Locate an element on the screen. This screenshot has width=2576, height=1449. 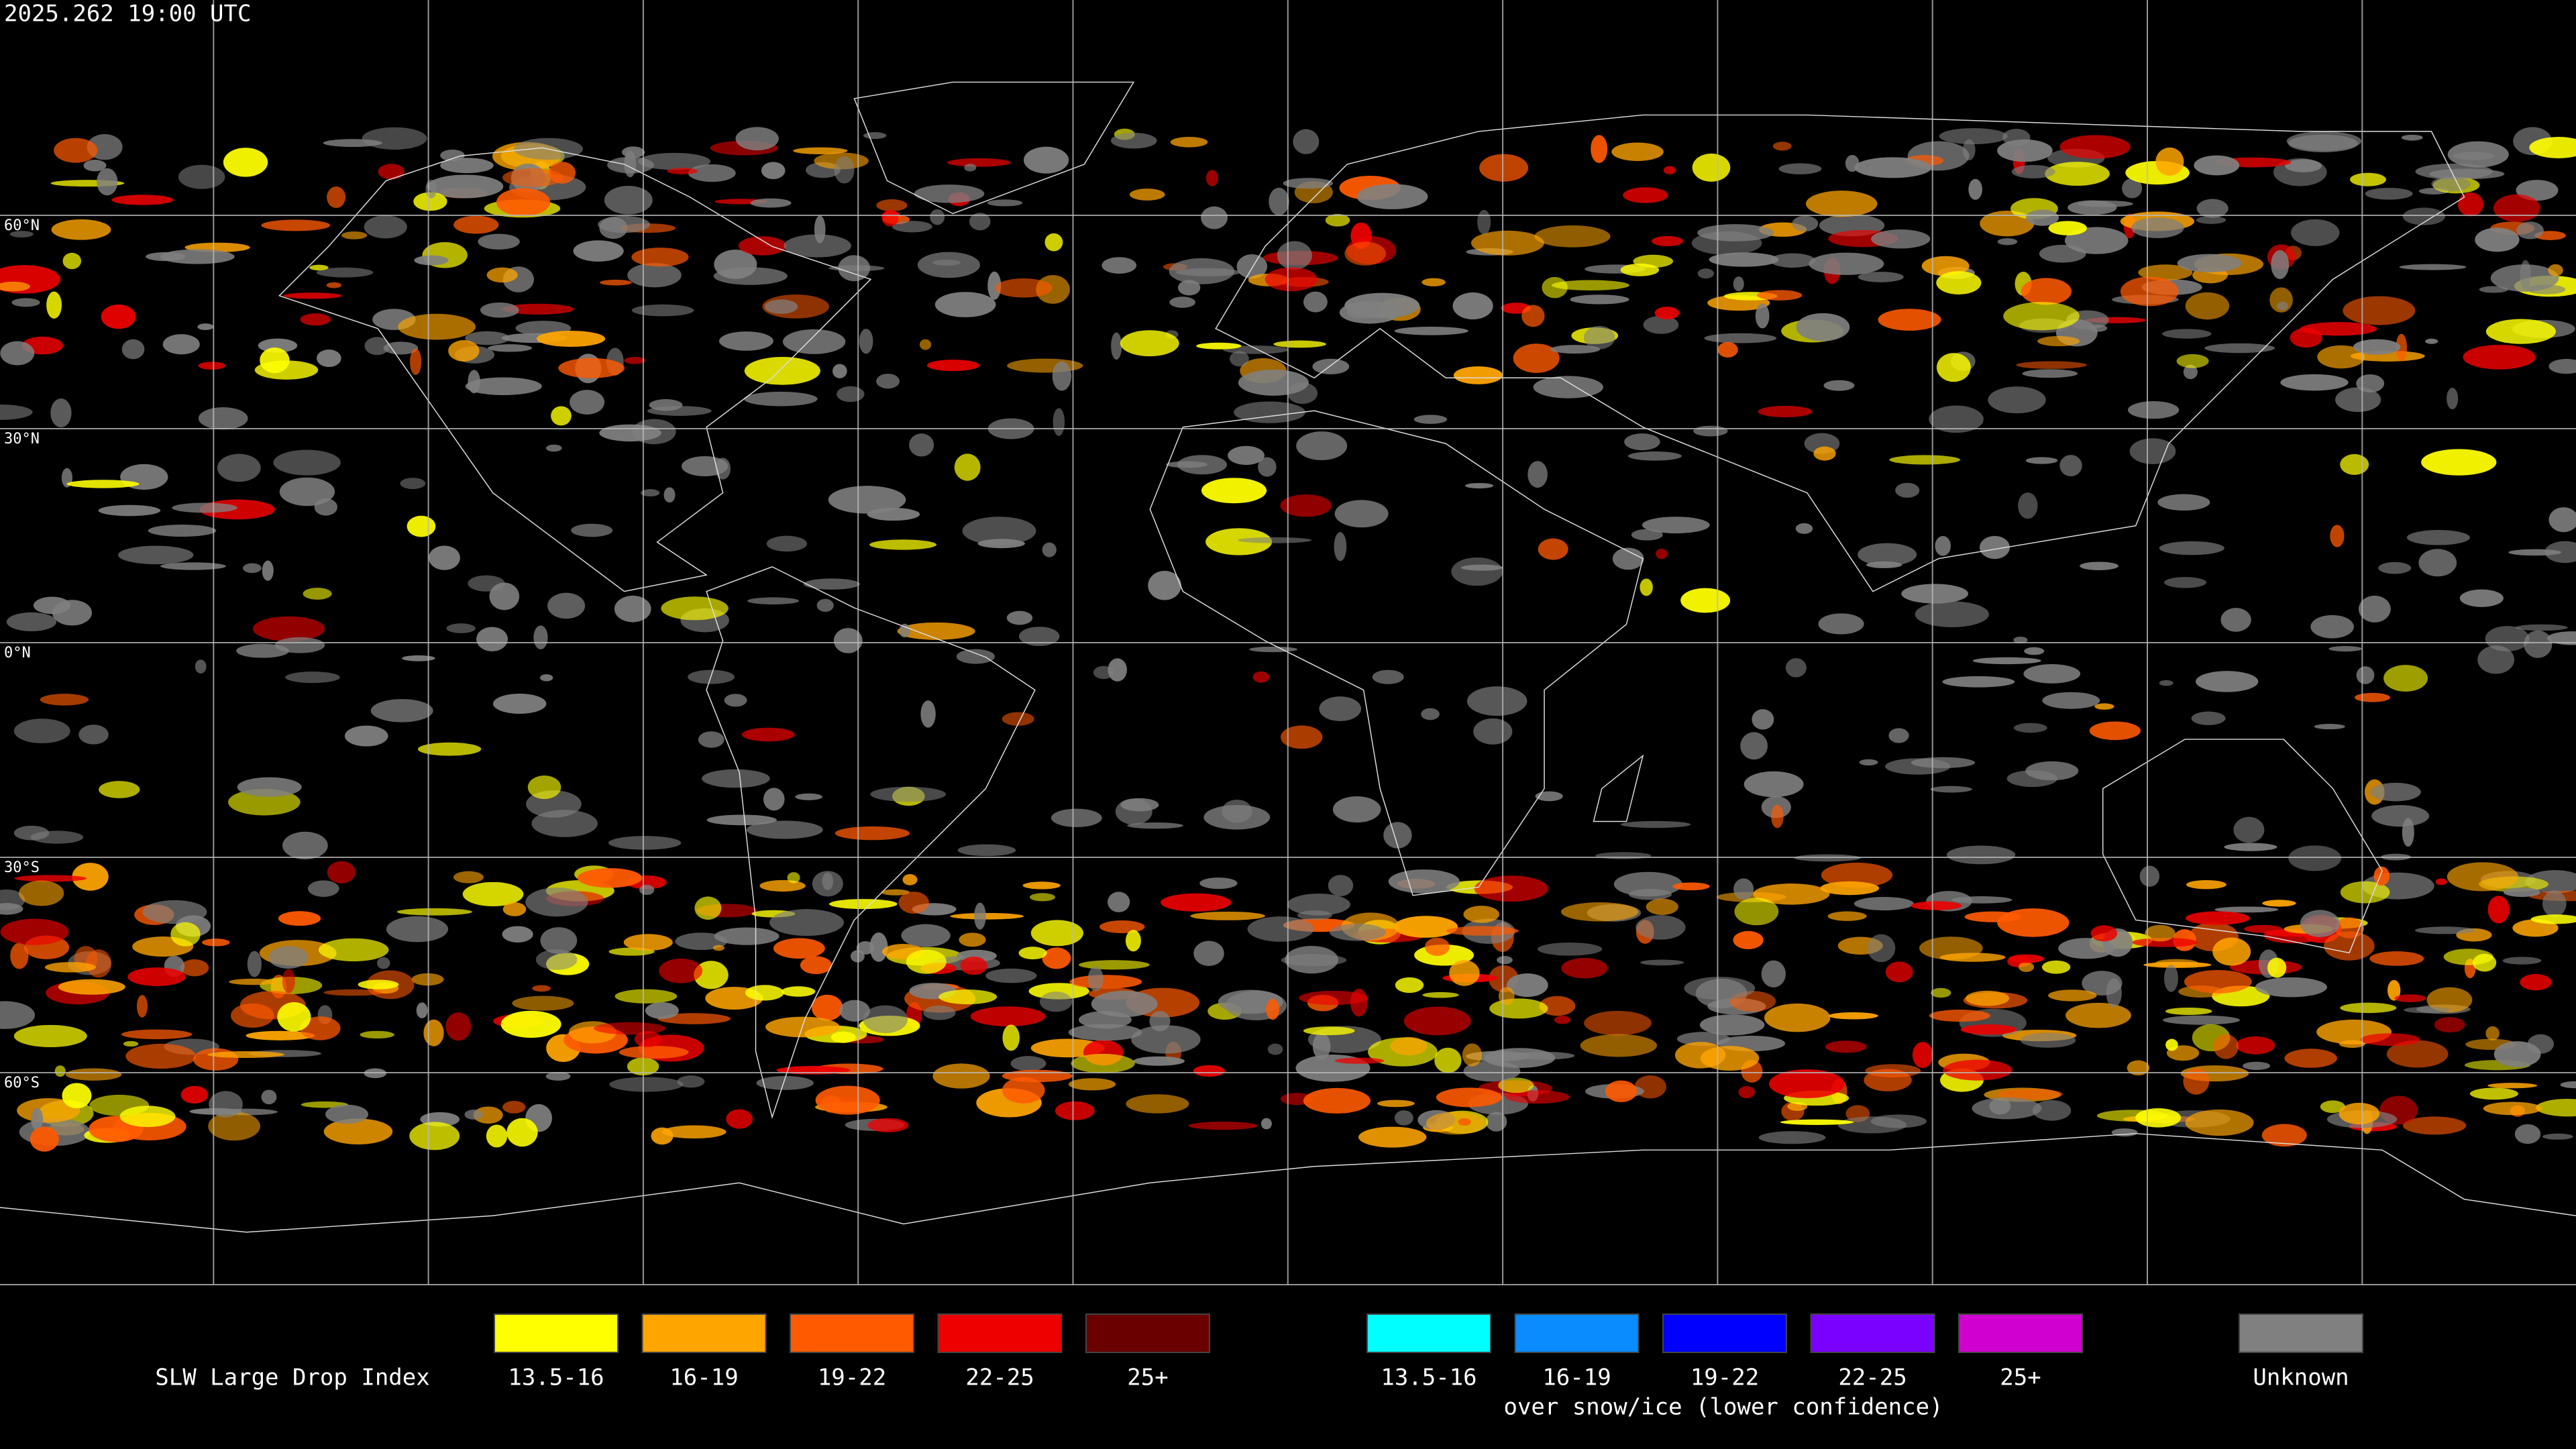
legend-swatch is located at coordinates (704, 1333).